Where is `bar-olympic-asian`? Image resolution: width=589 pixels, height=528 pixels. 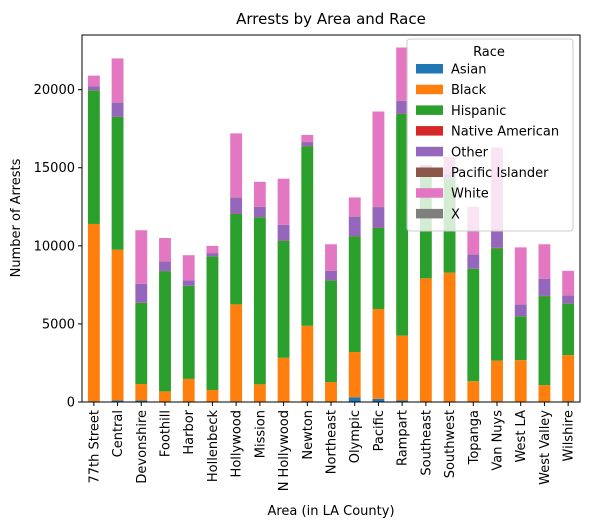
bar-olympic-asian is located at coordinates (354, 399).